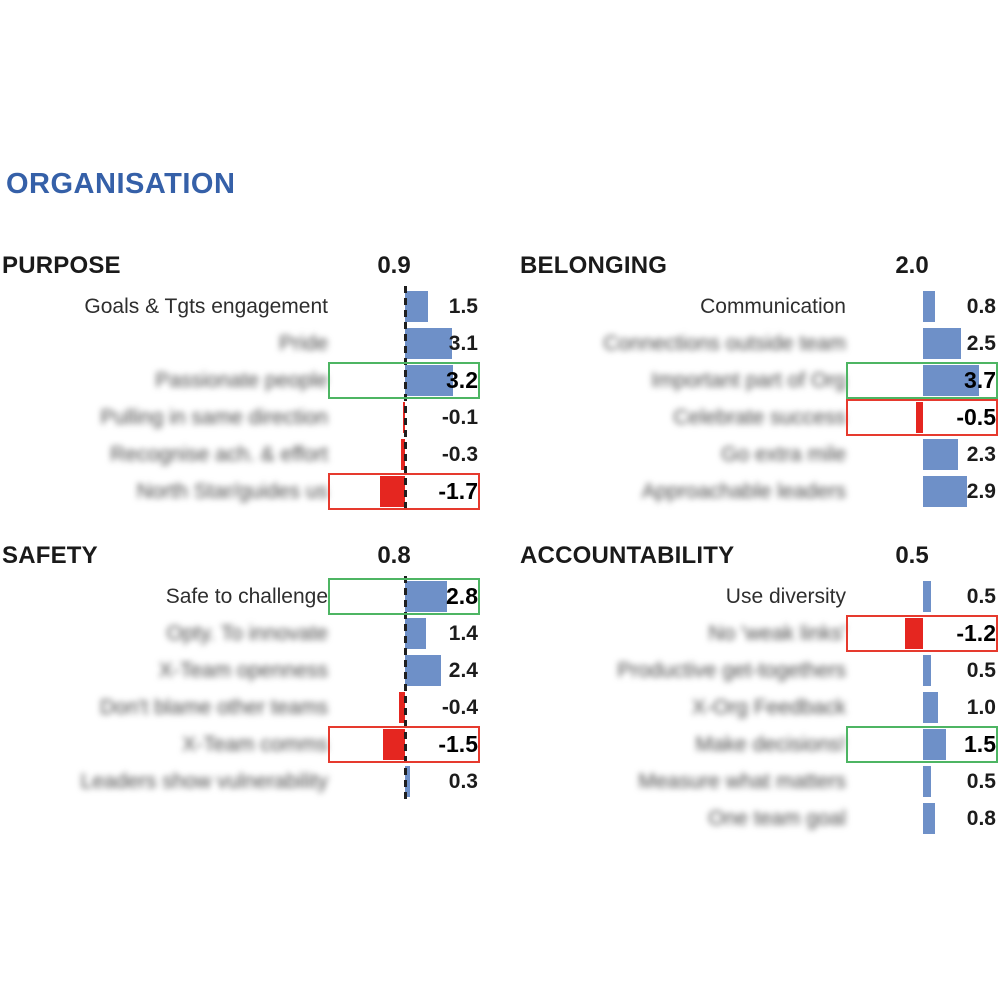  I want to click on chart-row: X-Team openness 2.4, so click(242, 670).